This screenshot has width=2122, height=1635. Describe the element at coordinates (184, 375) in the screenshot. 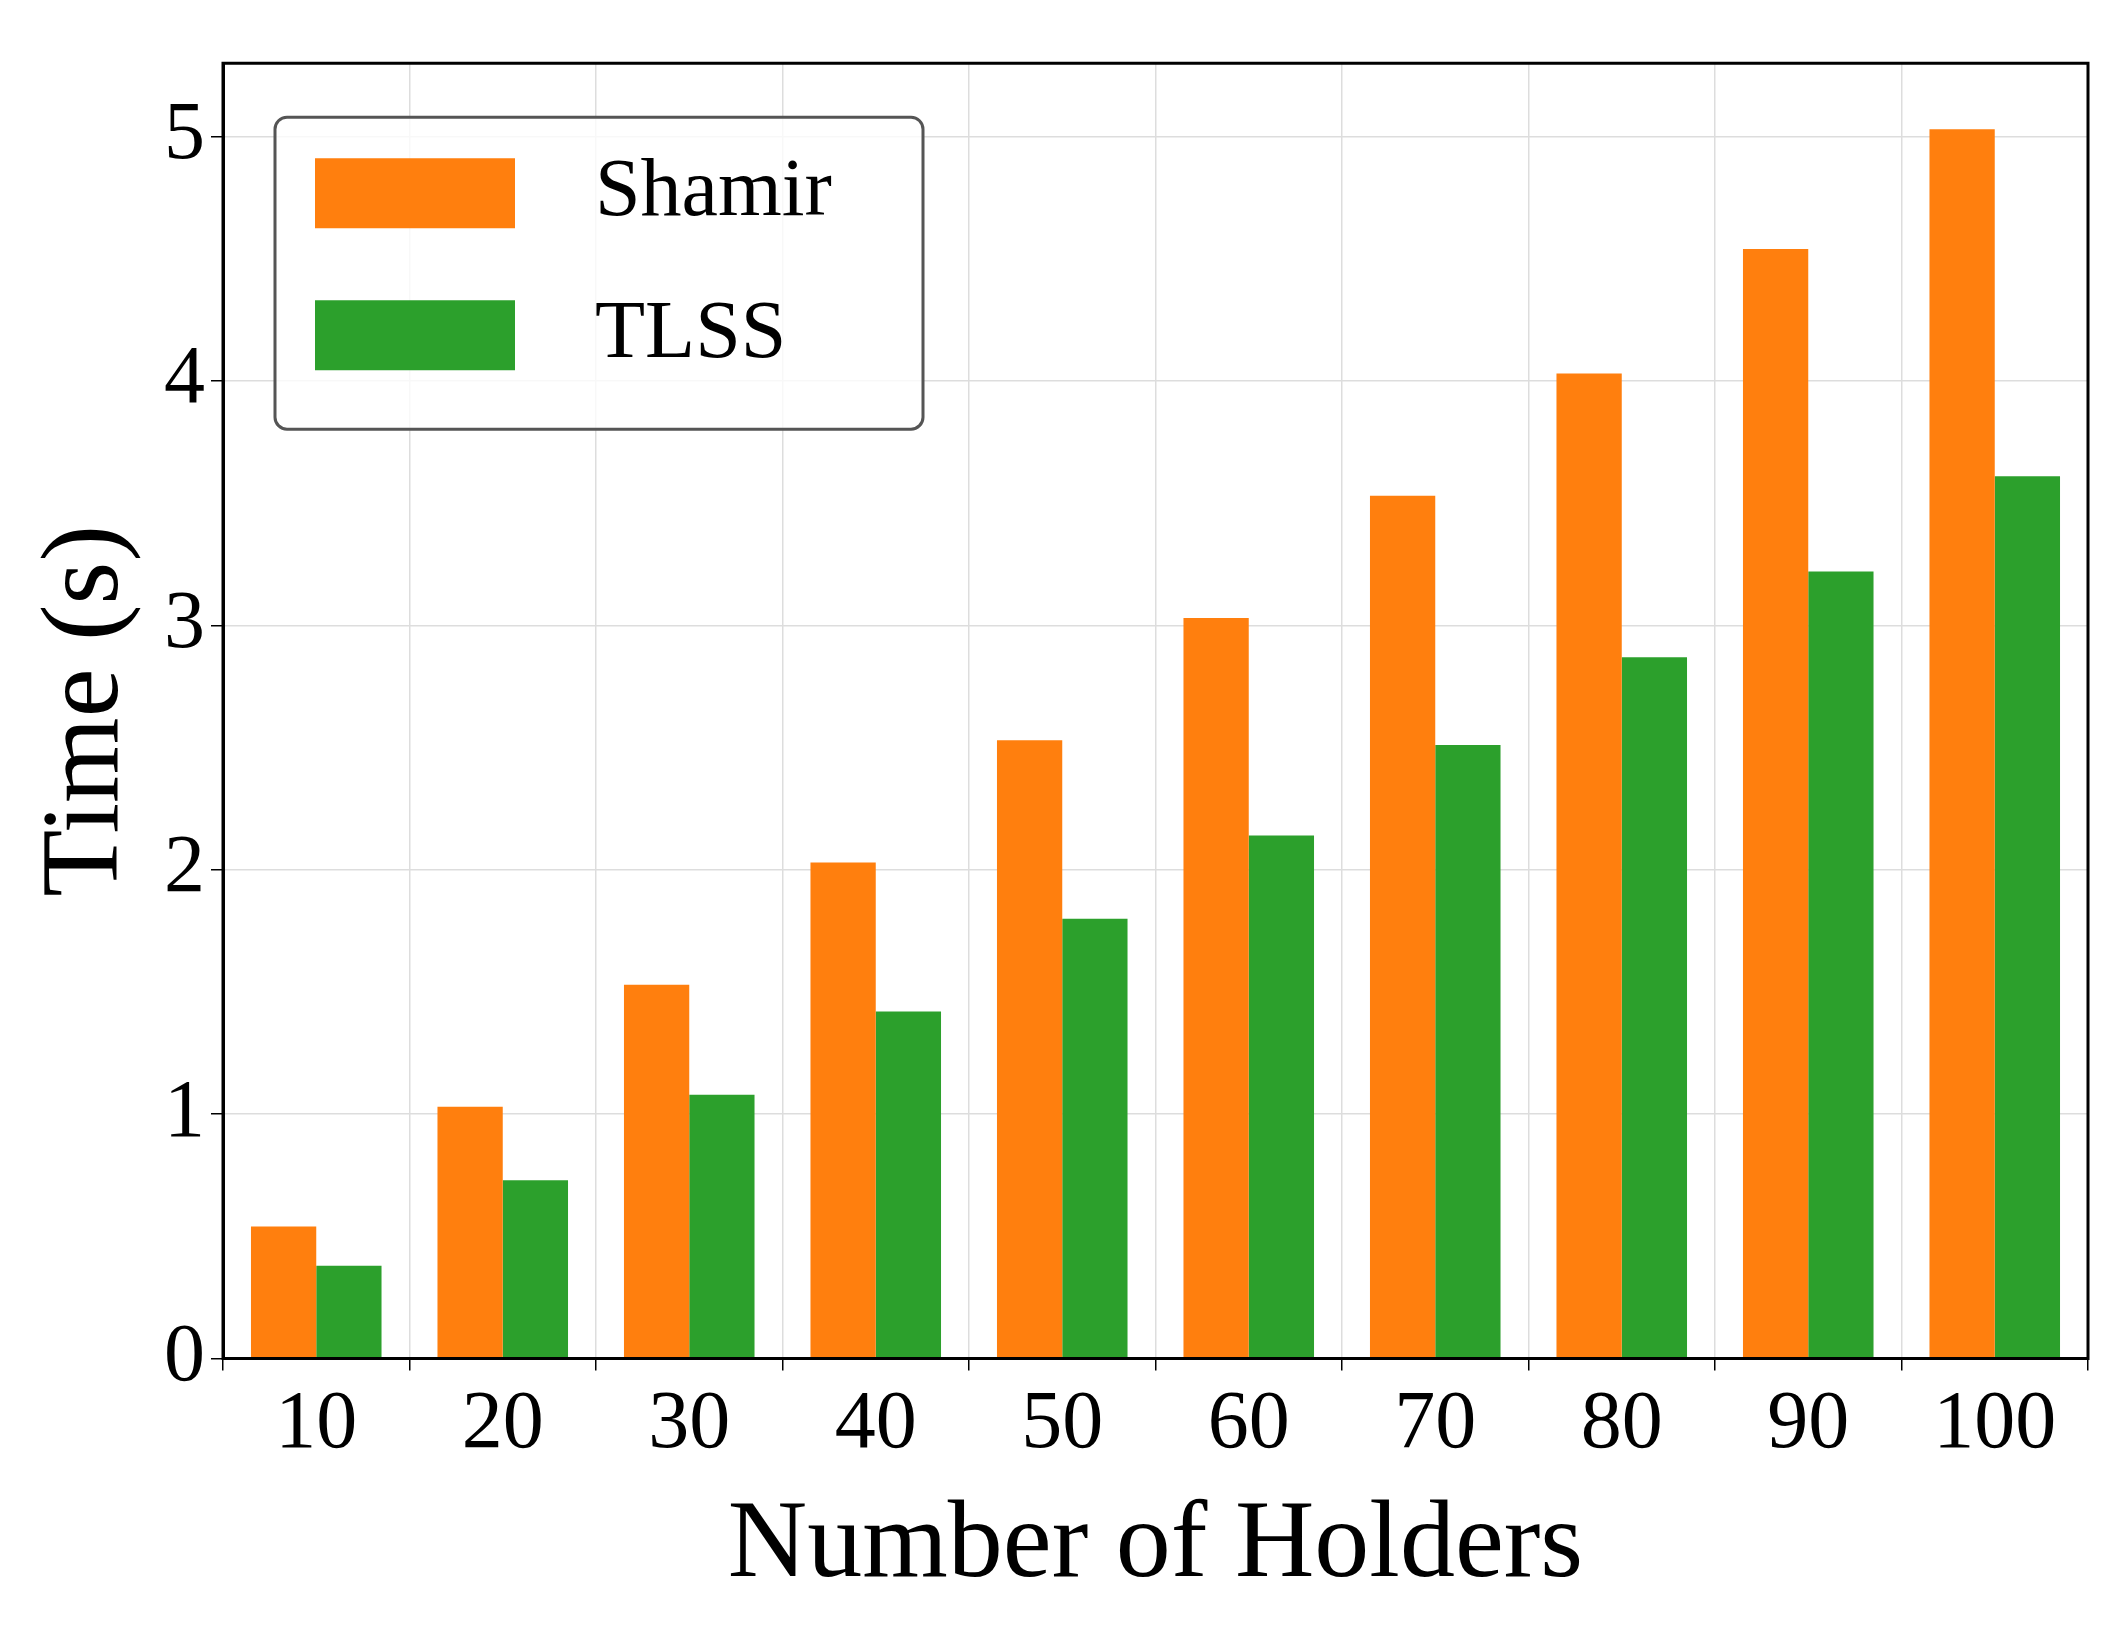

I see `y-tick-label: 4` at that location.